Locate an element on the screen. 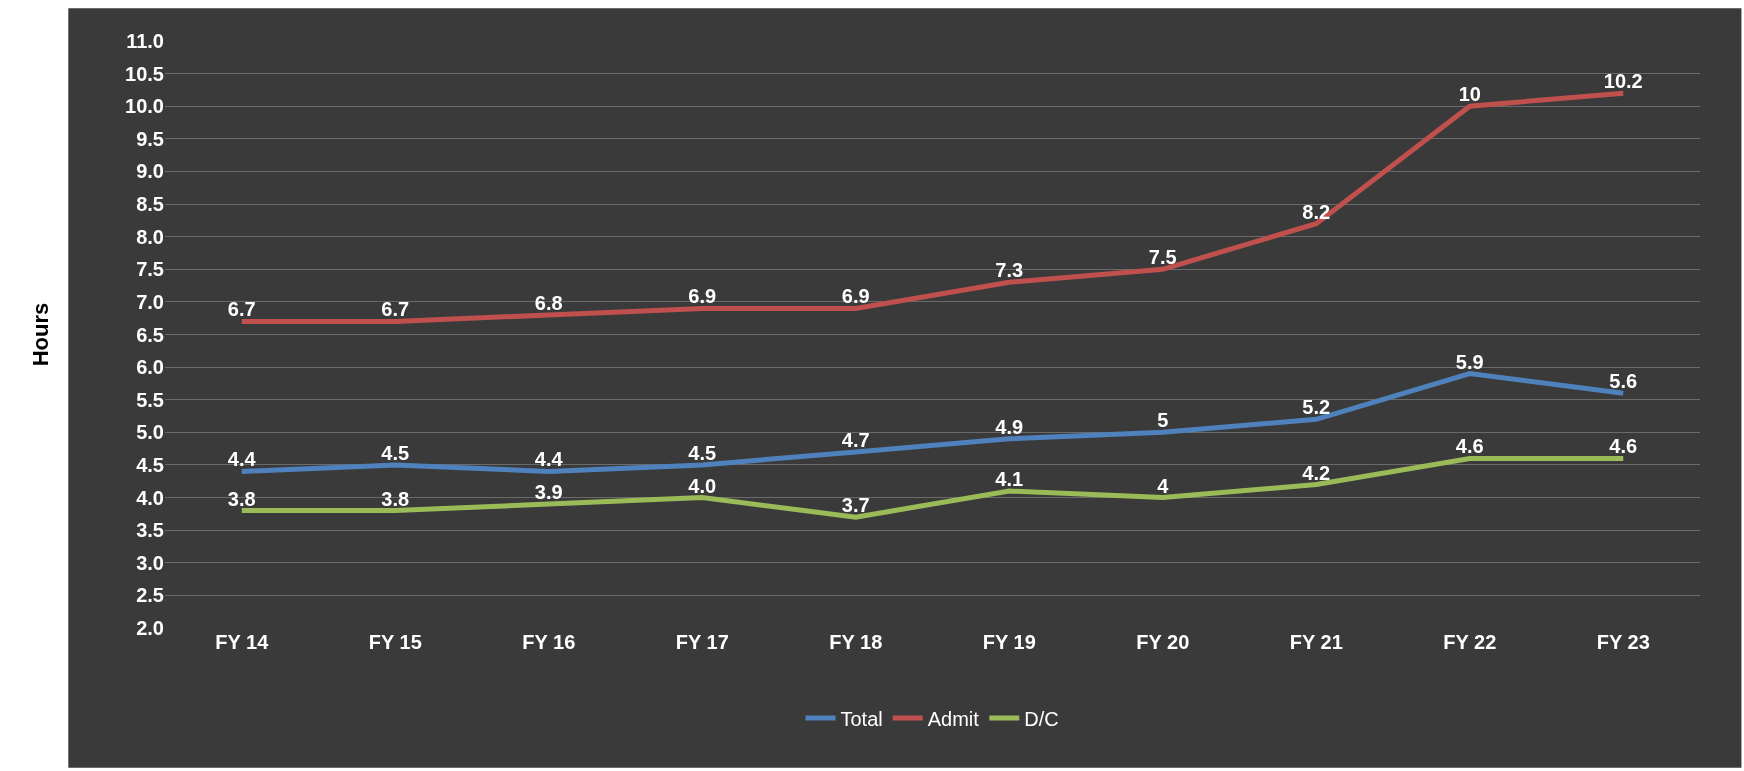 The width and height of the screenshot is (1744, 771). x-tick-label: FY 19 is located at coordinates (1009, 642).